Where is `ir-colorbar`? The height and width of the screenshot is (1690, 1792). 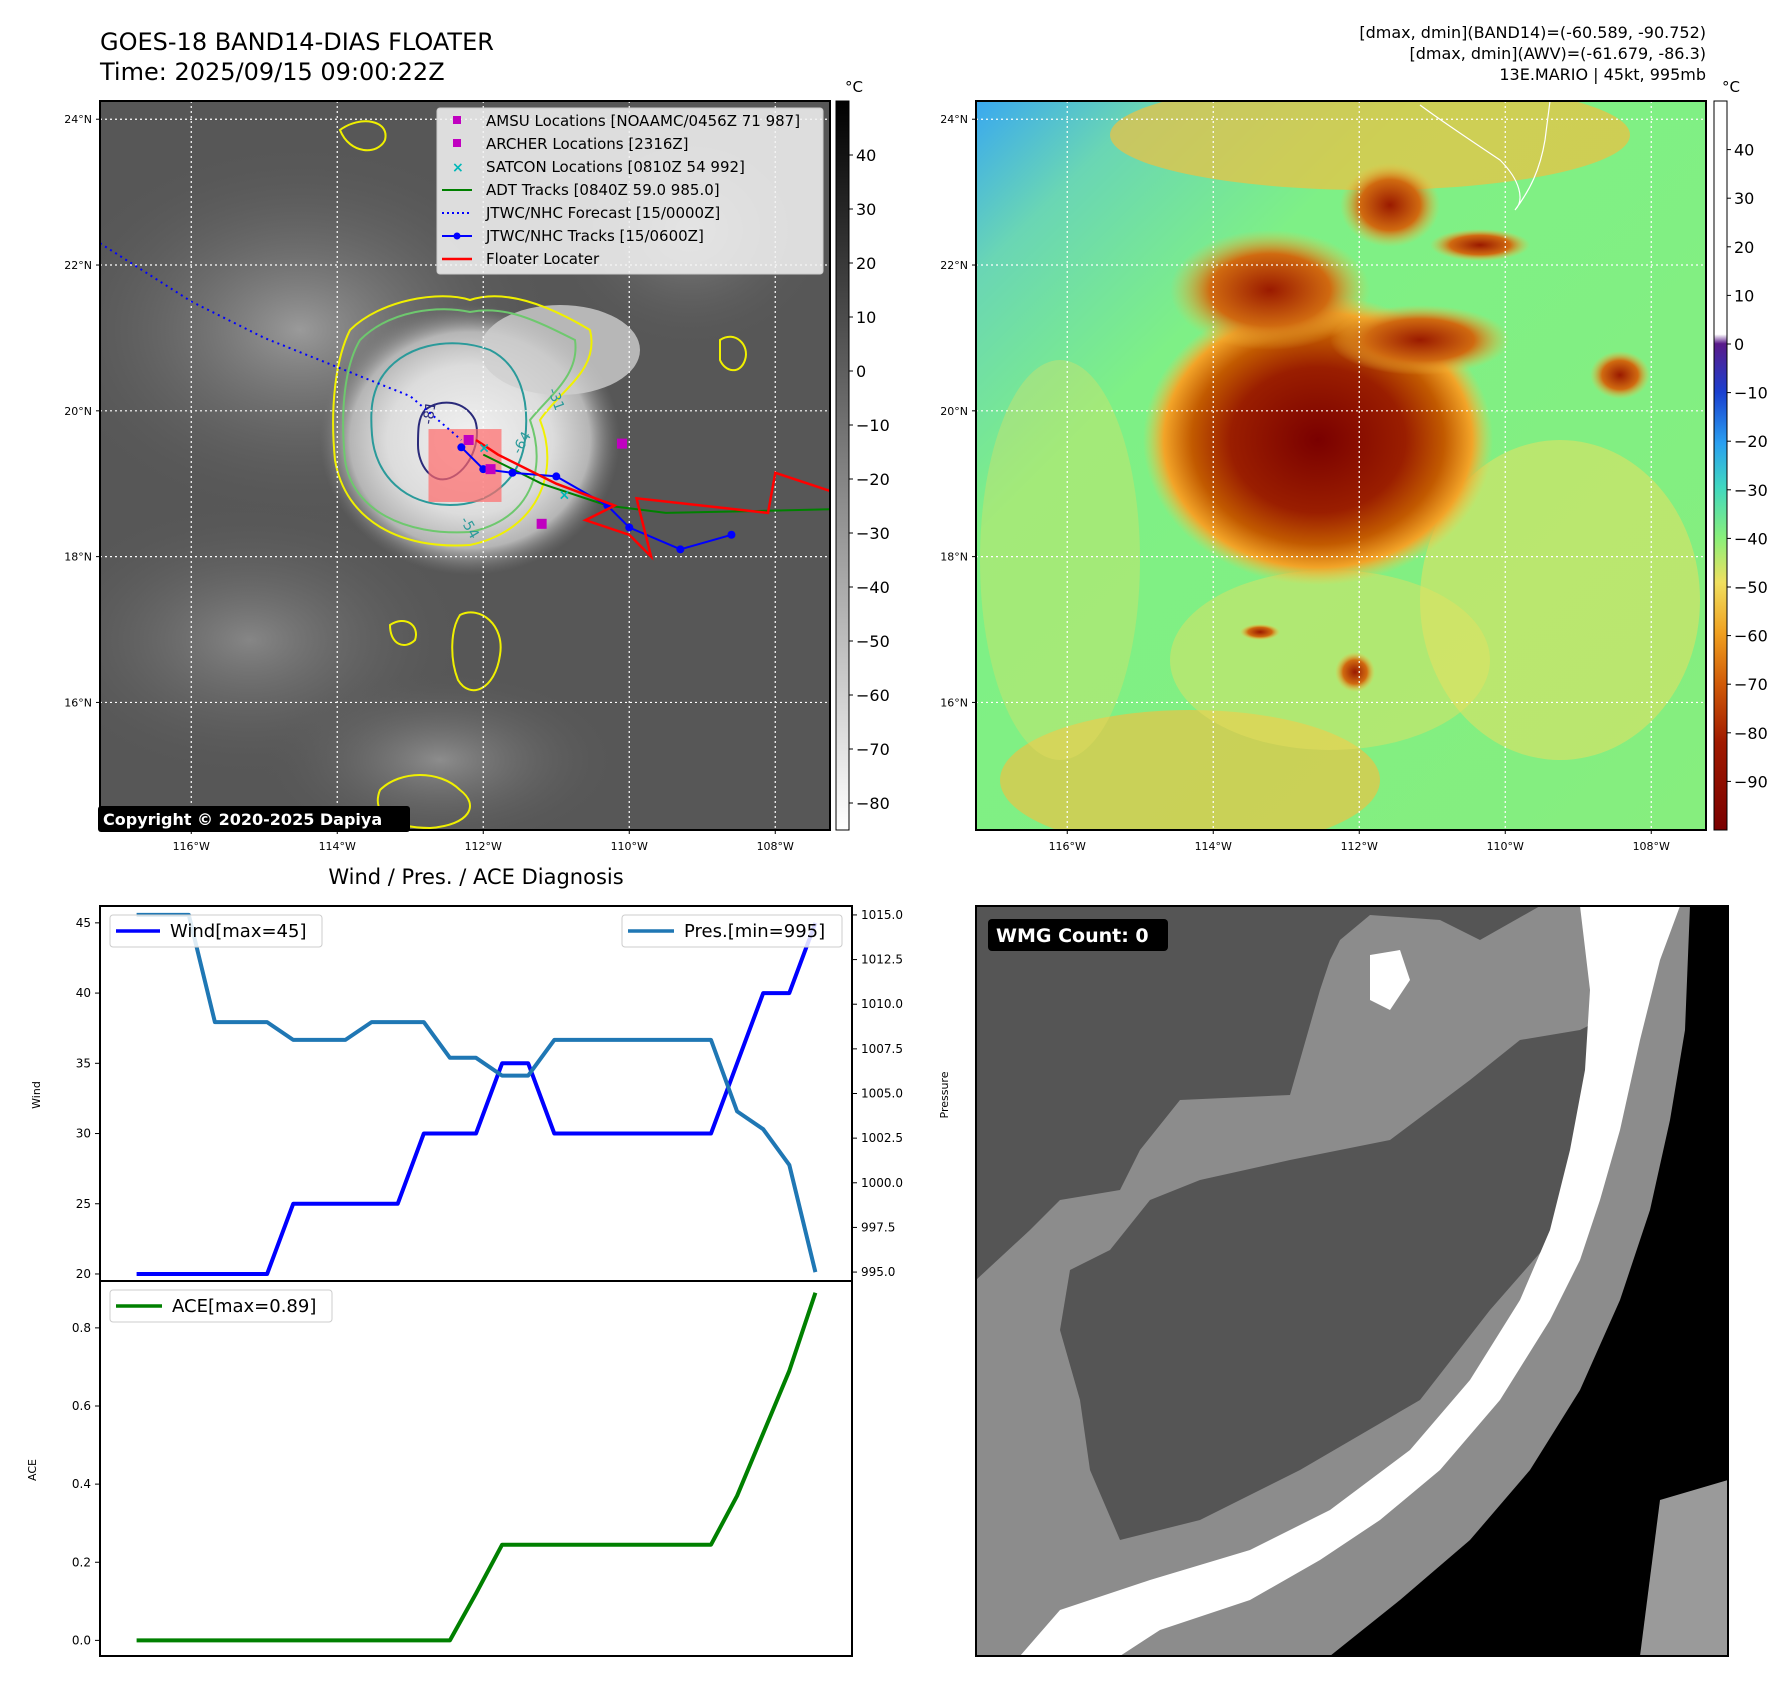 ir-colorbar is located at coordinates (842, 465).